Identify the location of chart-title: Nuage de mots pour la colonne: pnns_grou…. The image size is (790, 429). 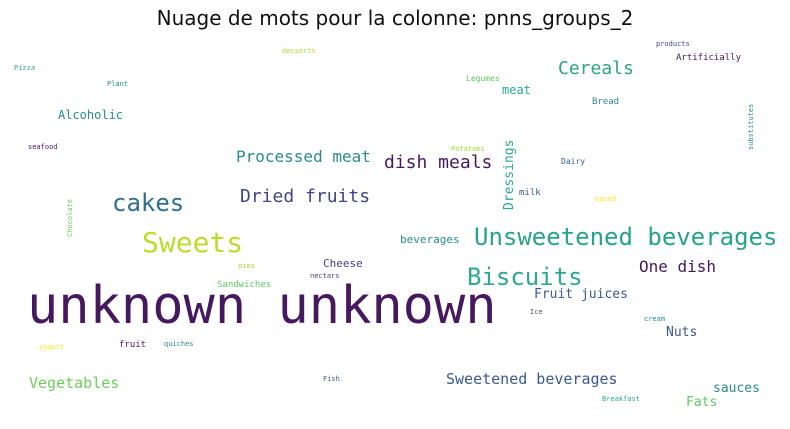
(395, 18).